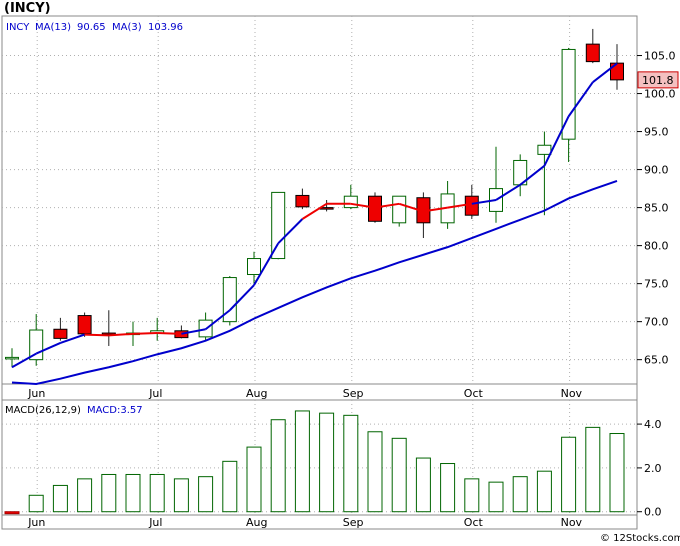 Image resolution: width=680 pixels, height=546 pixels. Describe the element at coordinates (155, 393) in the screenshot. I see `price-x-tick-label: Jul` at that location.